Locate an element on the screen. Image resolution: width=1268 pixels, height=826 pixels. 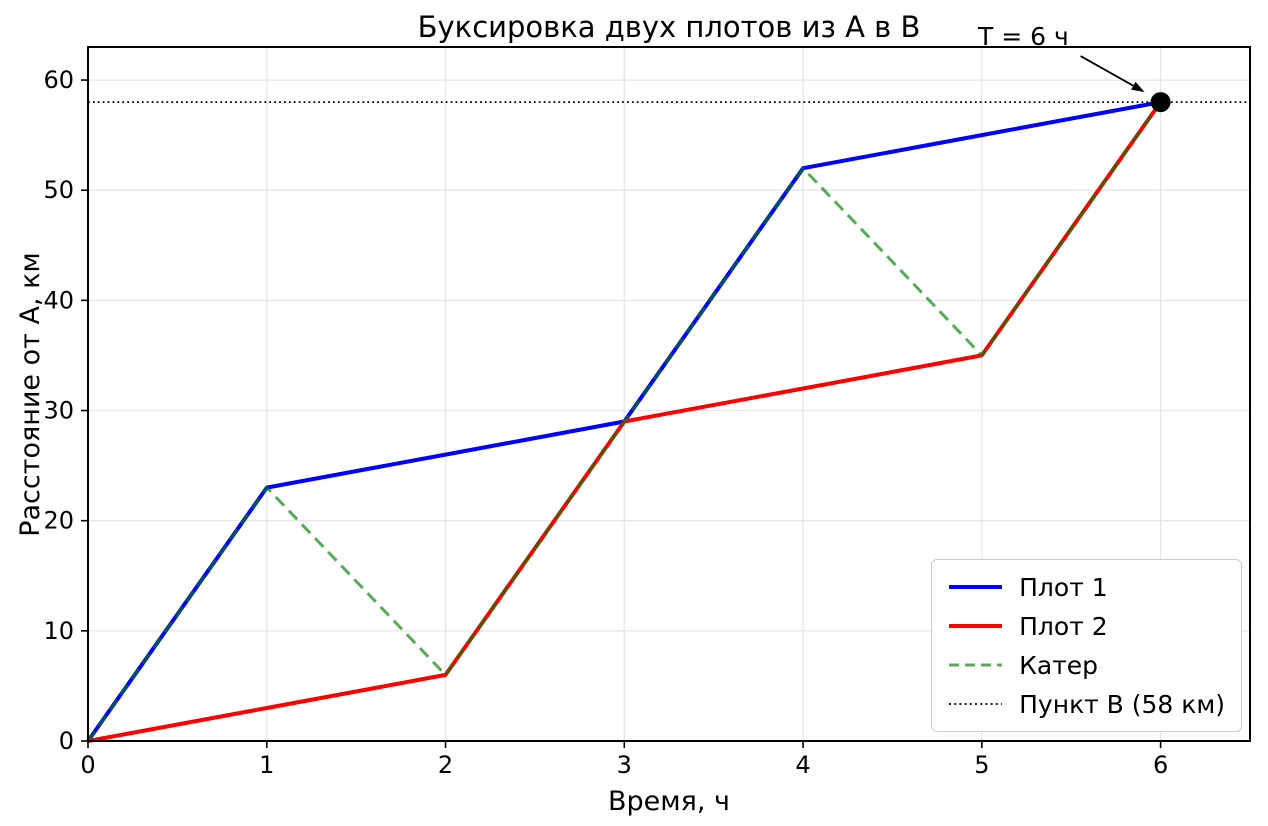
y-tick-label: 50 is located at coordinates (58, 190).